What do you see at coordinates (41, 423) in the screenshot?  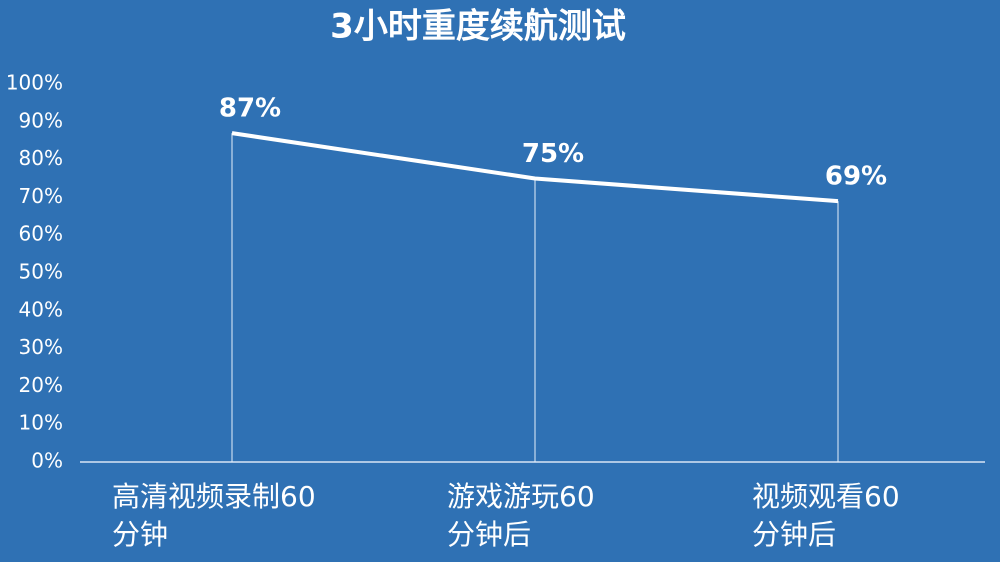 I see `y-tick-label: 10%` at bounding box center [41, 423].